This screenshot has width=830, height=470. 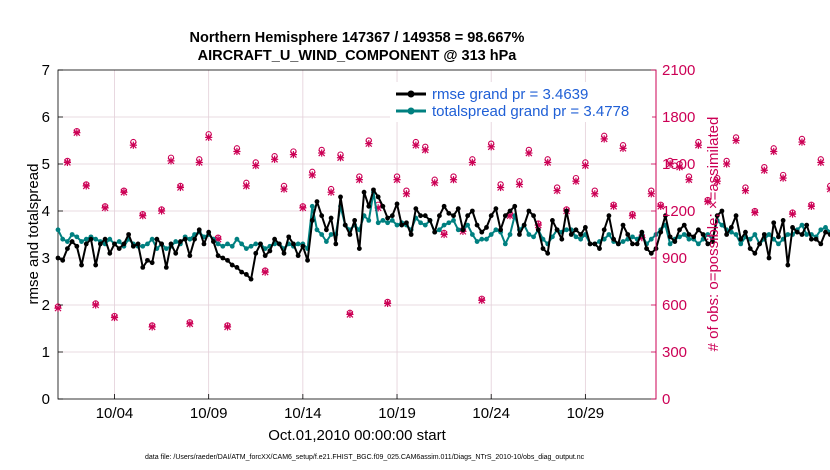 I want to click on y-left-tick-label: 2, so click(x=46, y=305).